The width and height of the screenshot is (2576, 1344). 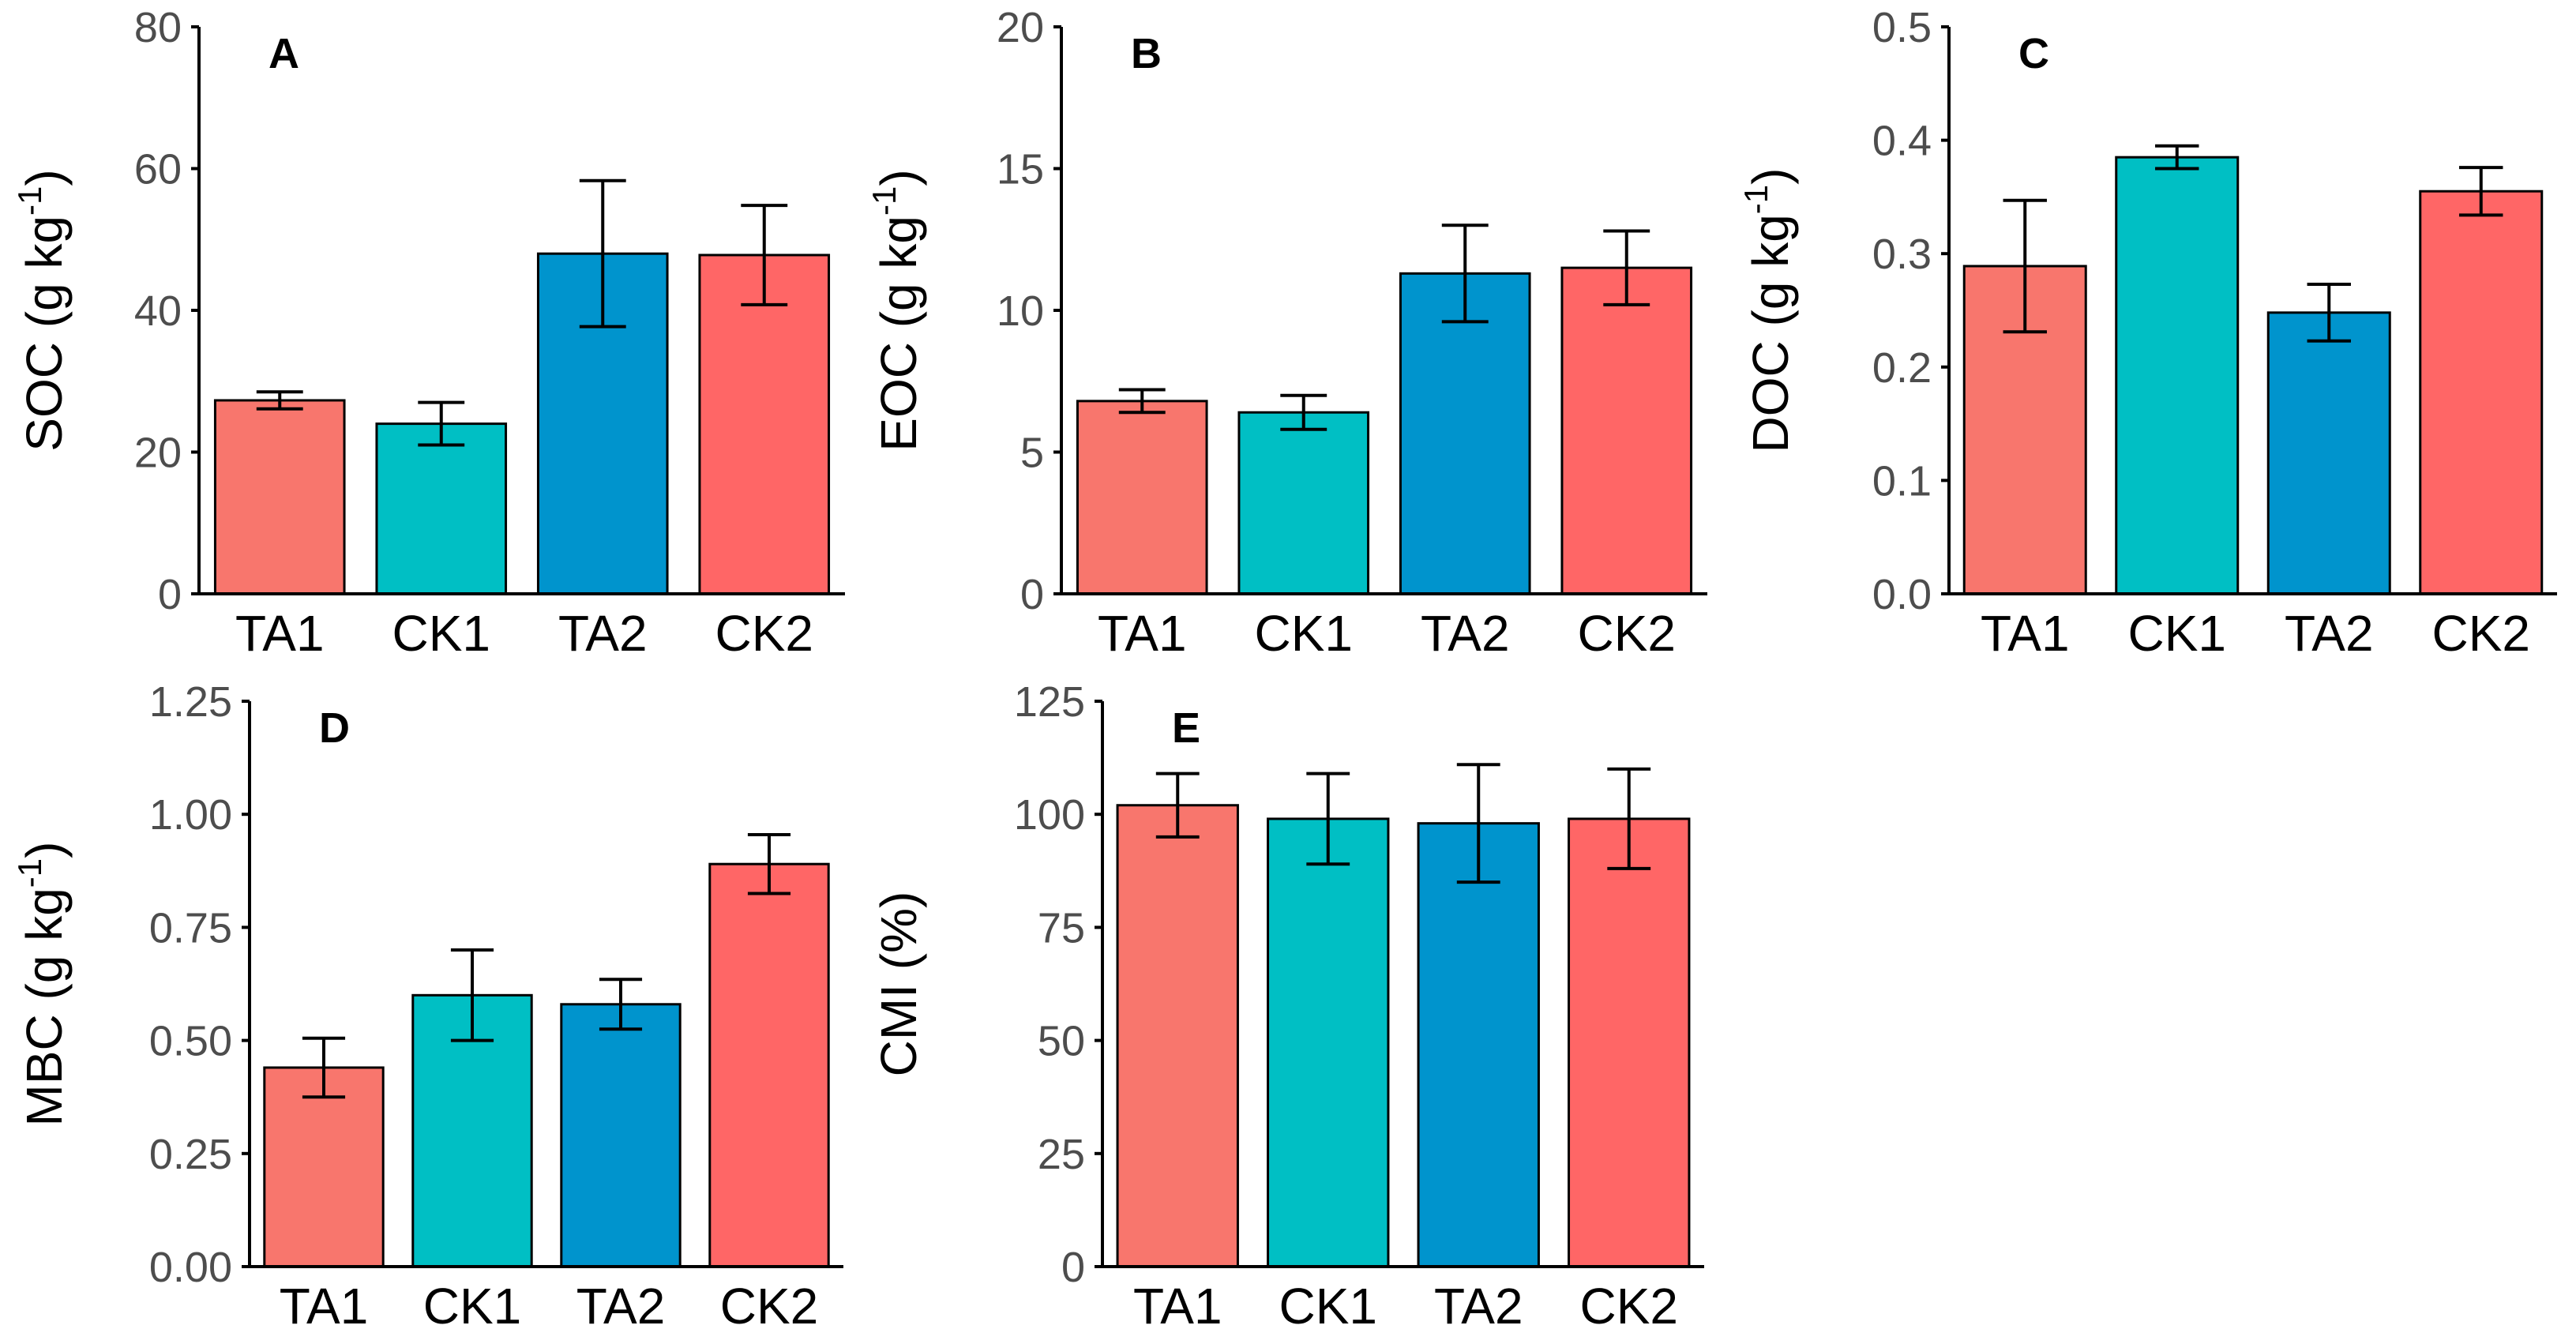 I want to click on y-axis-title: SOC (g kg-1), so click(x=42, y=310).